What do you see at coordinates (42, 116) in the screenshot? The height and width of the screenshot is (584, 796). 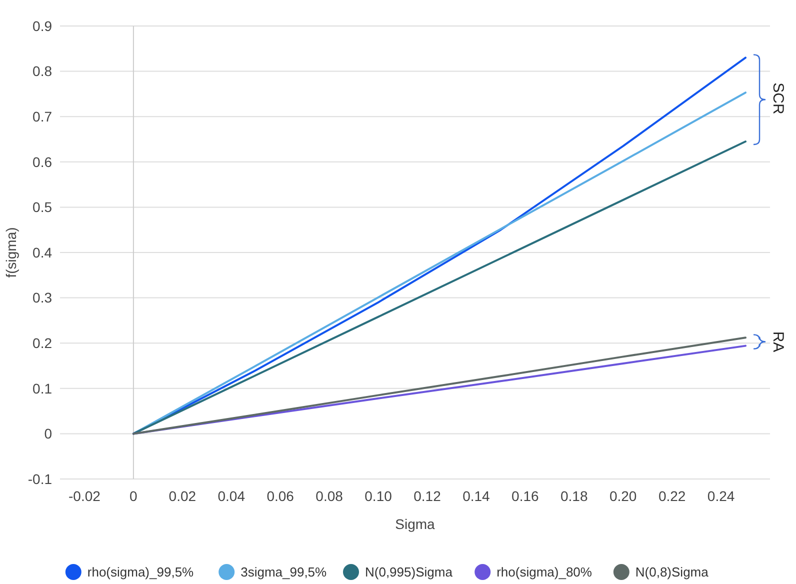 I see `y-tick-label: 0.7` at bounding box center [42, 116].